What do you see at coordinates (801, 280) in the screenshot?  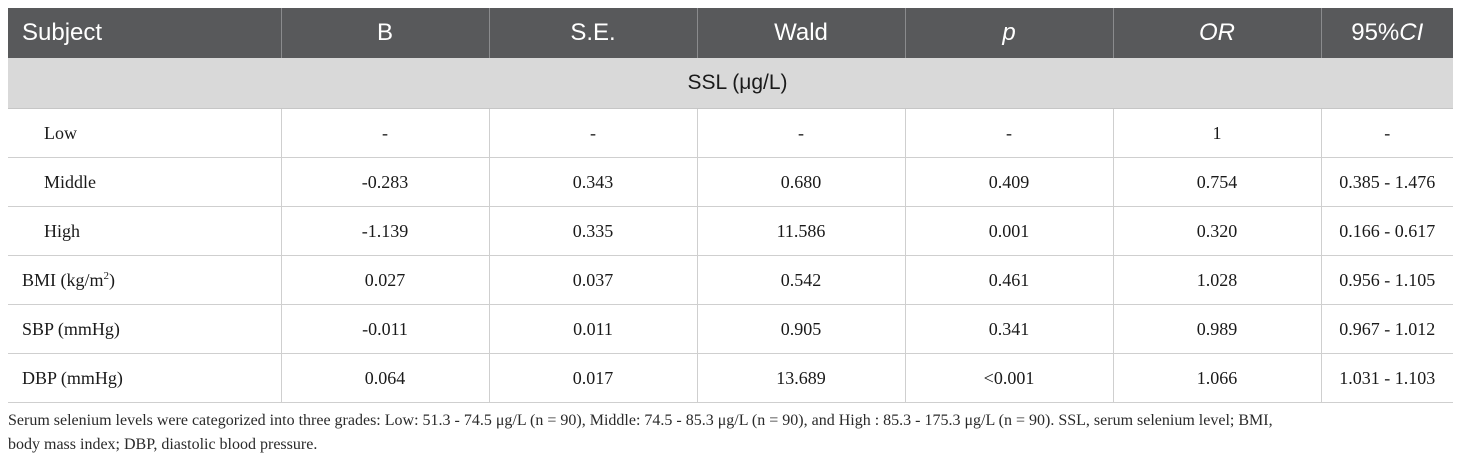 I see `cell-wald: 0.542` at bounding box center [801, 280].